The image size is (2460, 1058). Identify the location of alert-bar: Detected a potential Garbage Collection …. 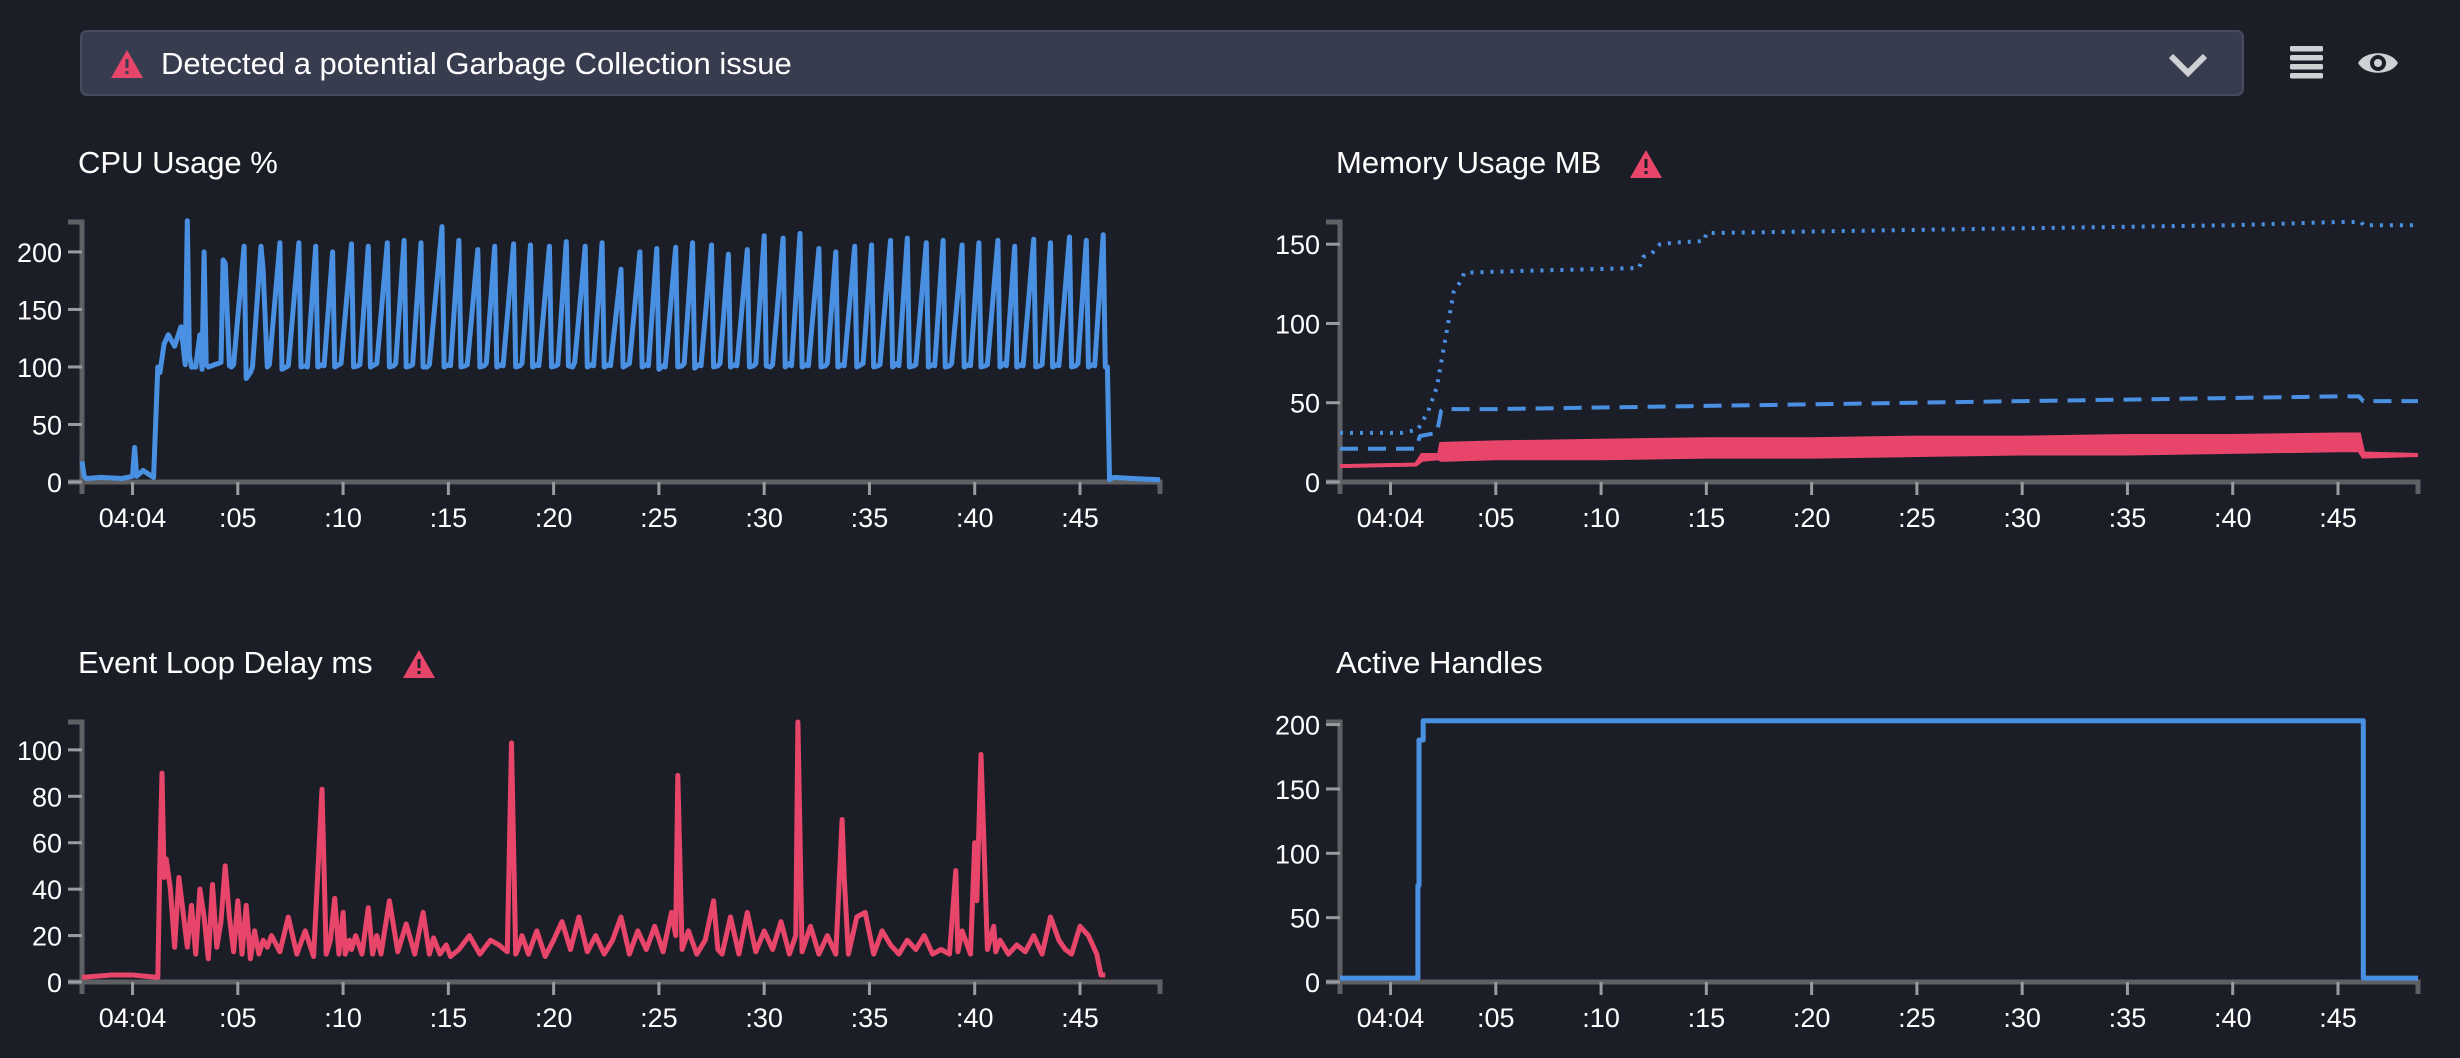
(1162, 63).